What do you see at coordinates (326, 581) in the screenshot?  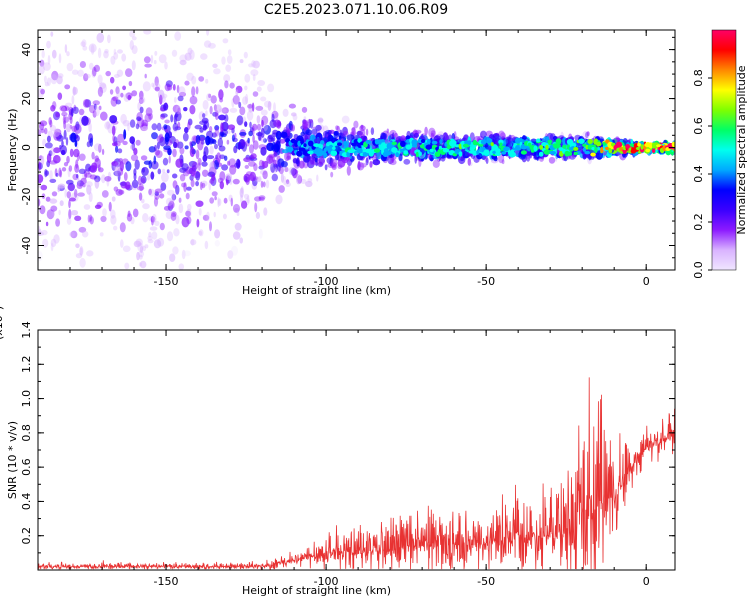 I see `snr-xtick-label: -100` at bounding box center [326, 581].